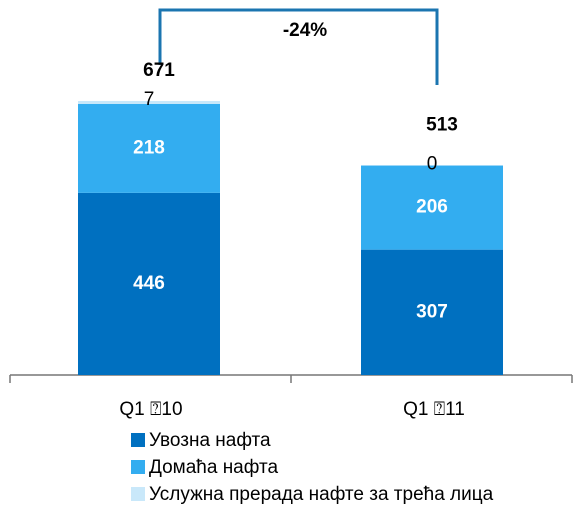 The height and width of the screenshot is (521, 580). Describe the element at coordinates (432, 164) in the screenshot. I see `value-label: 0` at that location.